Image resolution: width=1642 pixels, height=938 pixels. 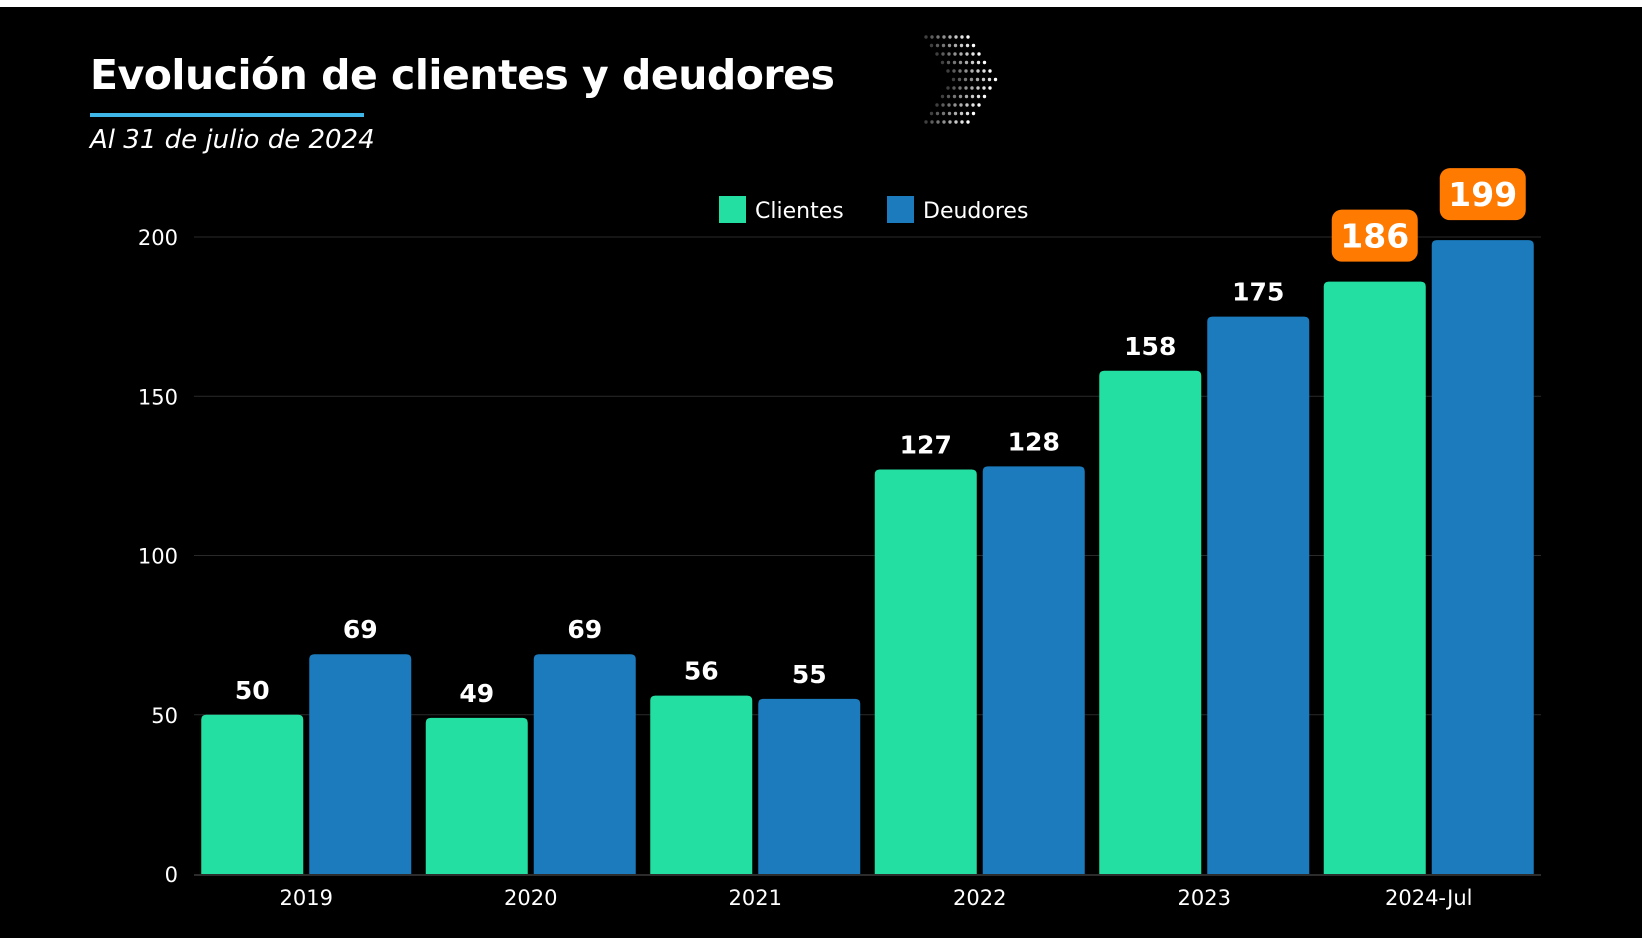 I want to click on data-label-deudores-2022: 128, so click(x=1034, y=441).